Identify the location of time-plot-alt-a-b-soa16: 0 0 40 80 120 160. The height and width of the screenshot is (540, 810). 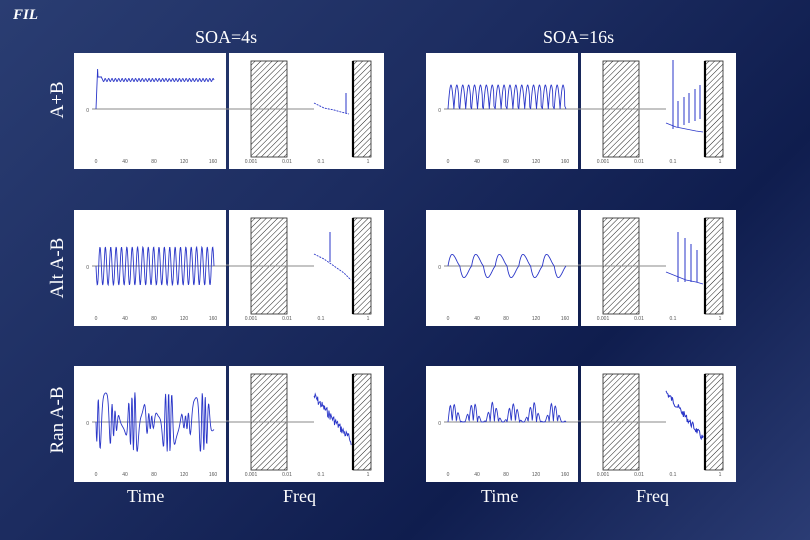
(502, 268).